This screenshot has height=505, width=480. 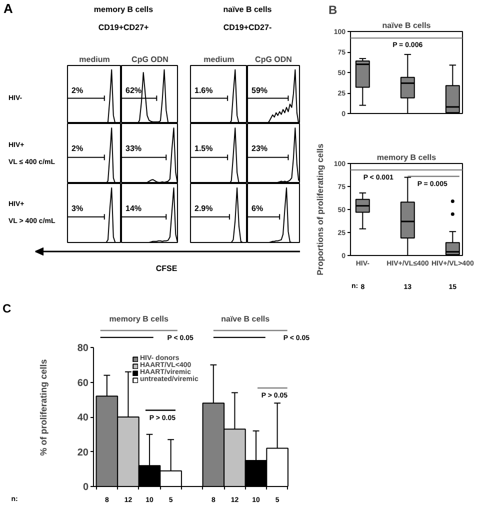 I want to click on y-tick-label: 20, so click(x=83, y=452).